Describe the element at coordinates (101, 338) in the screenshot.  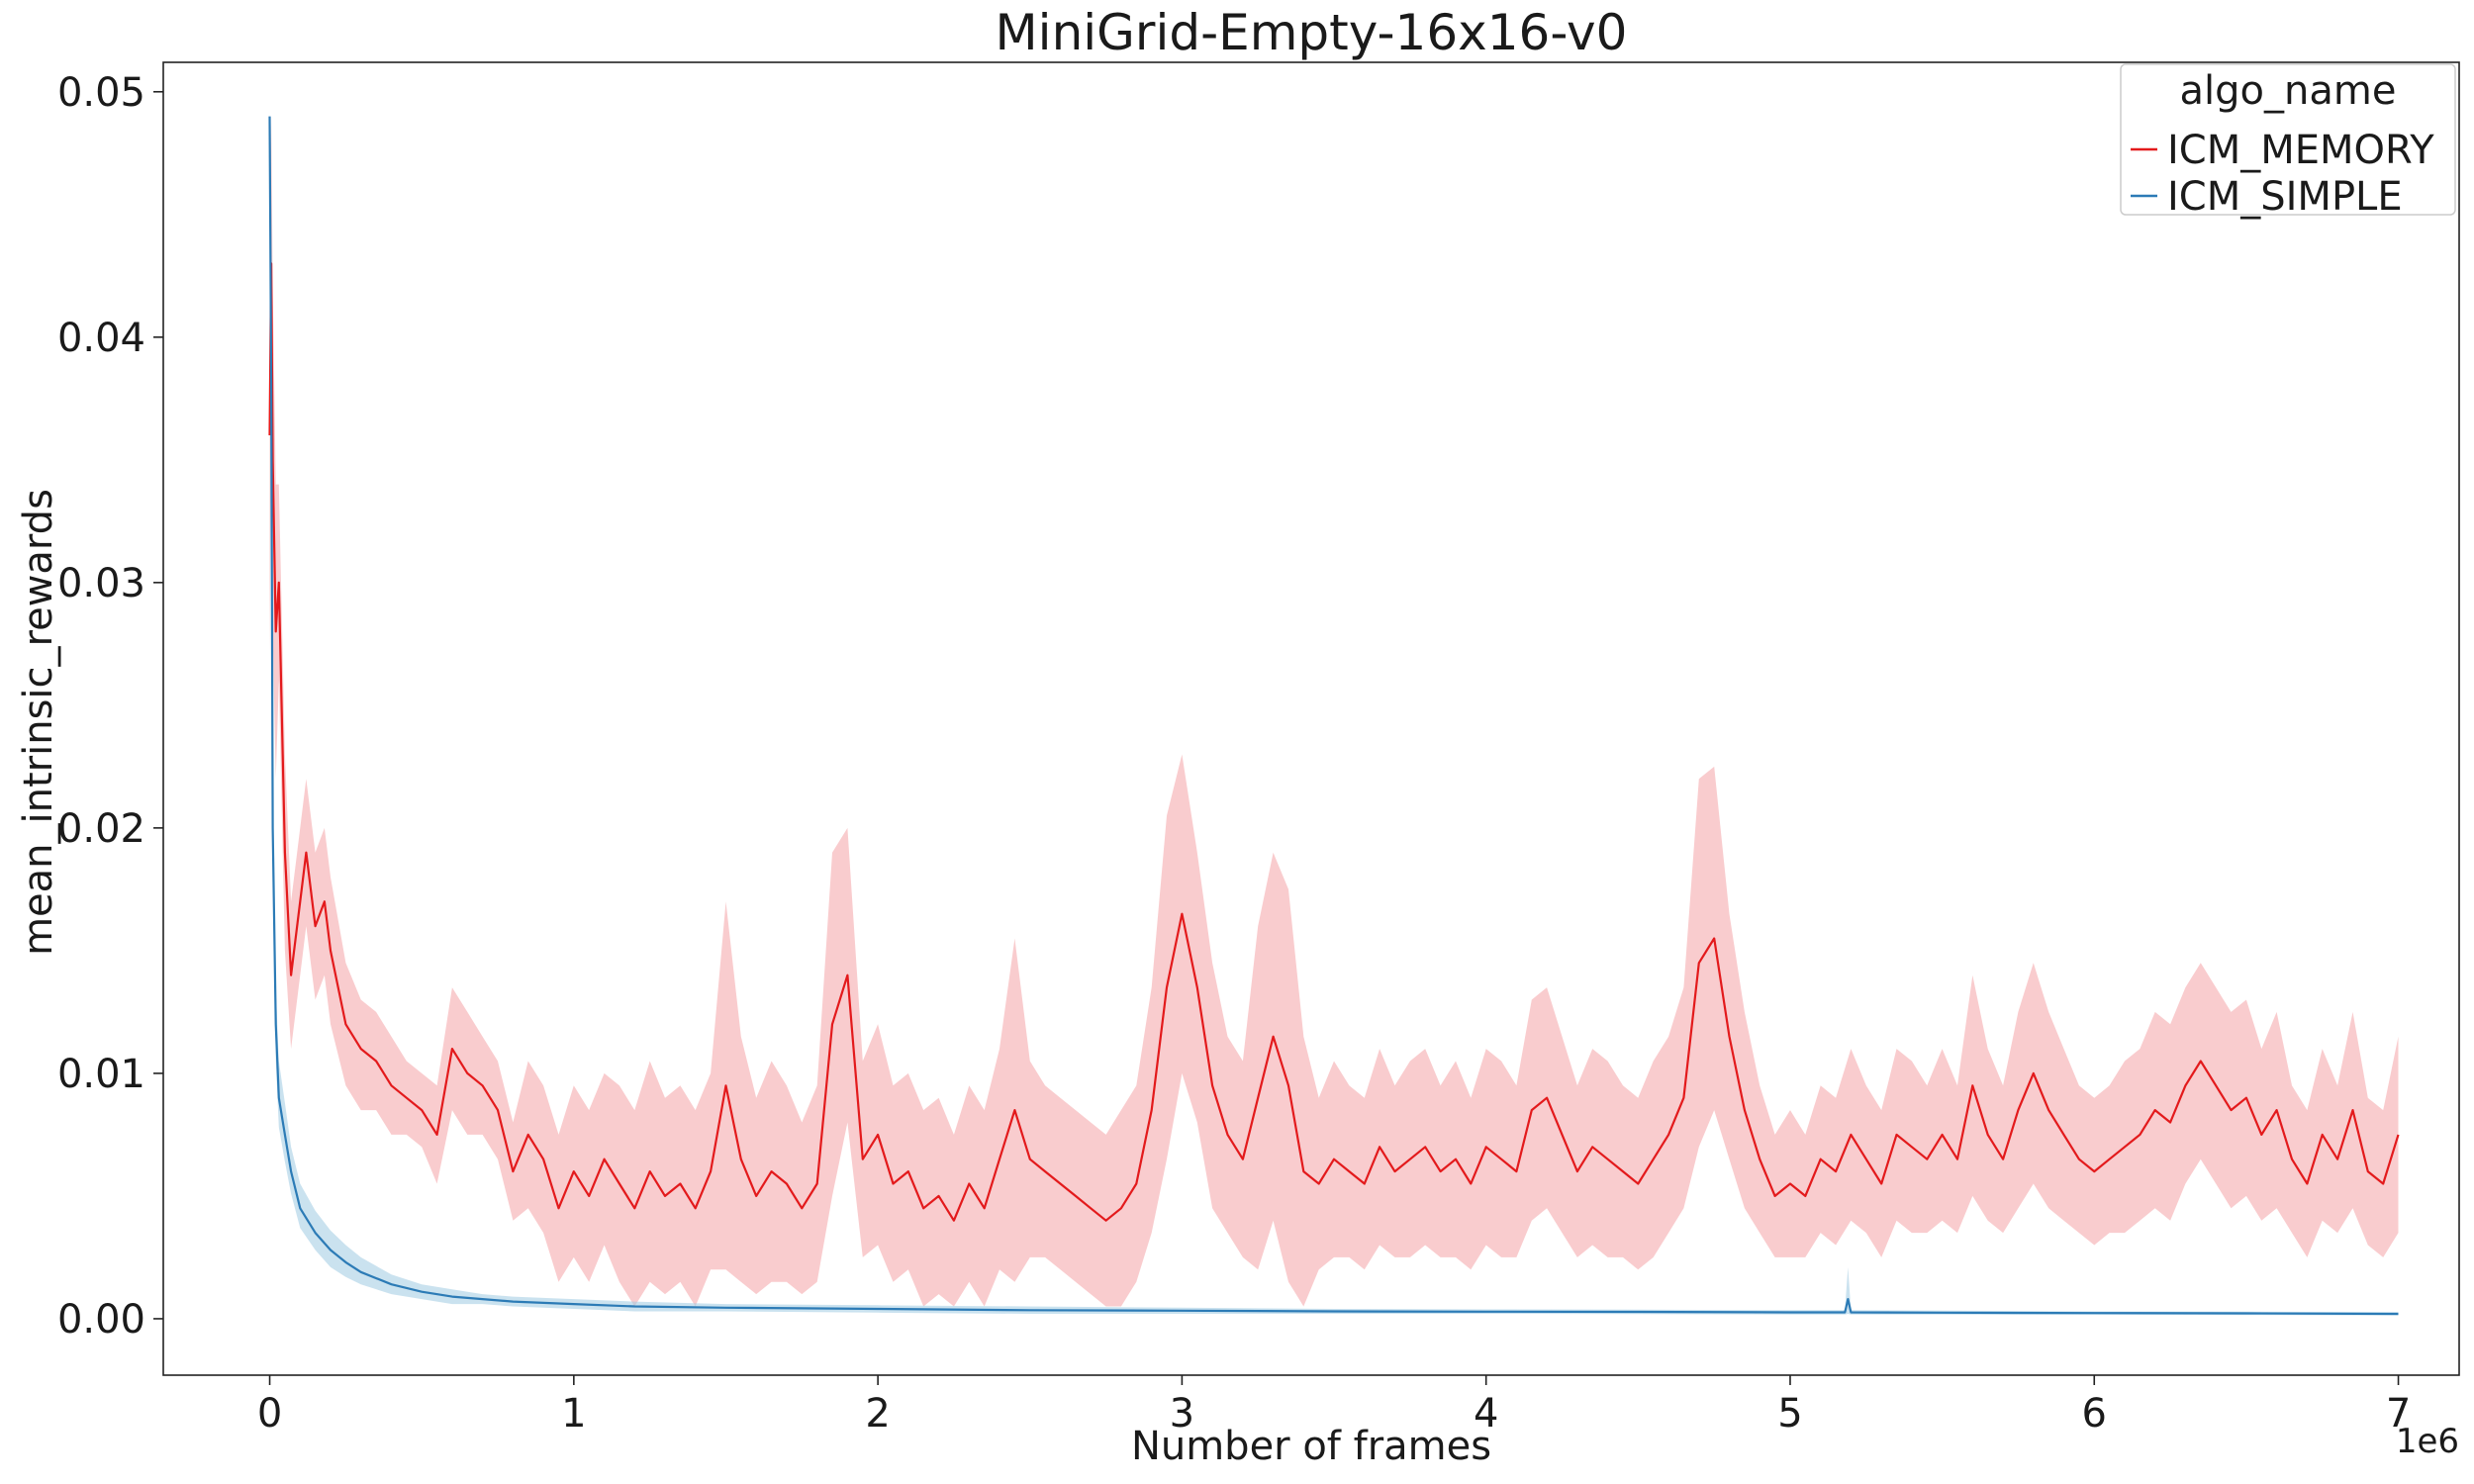
I see `y-tick-label: 0.04` at that location.